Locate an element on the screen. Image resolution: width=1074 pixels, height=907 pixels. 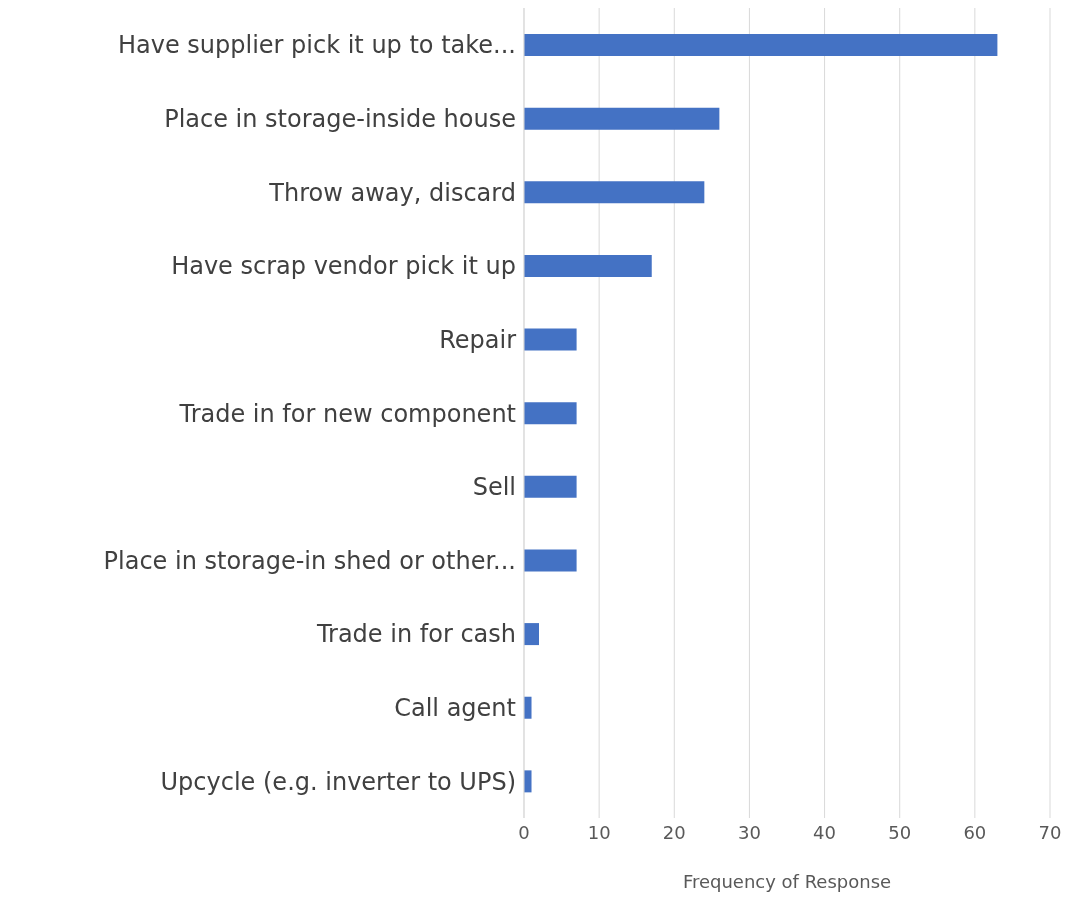
y-tick-label: Have scrap vendor pick it up is located at coordinates (343, 266).